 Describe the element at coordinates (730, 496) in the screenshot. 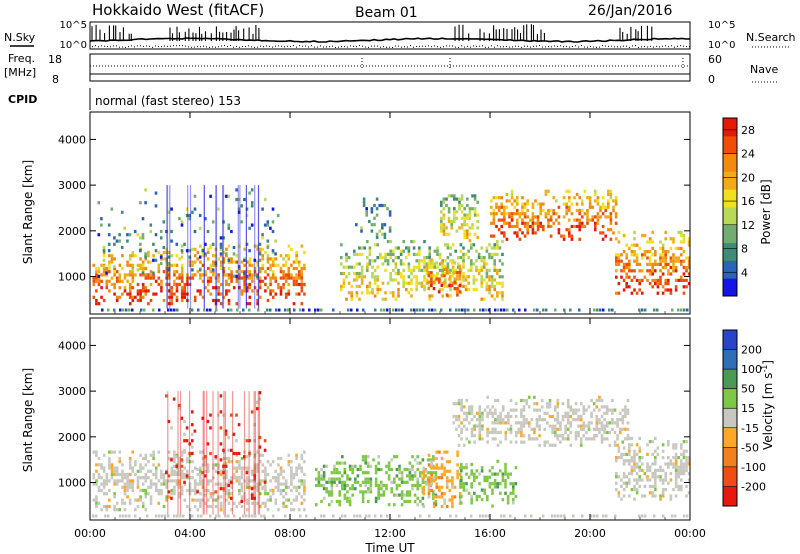

I see `colorbar-segment` at that location.